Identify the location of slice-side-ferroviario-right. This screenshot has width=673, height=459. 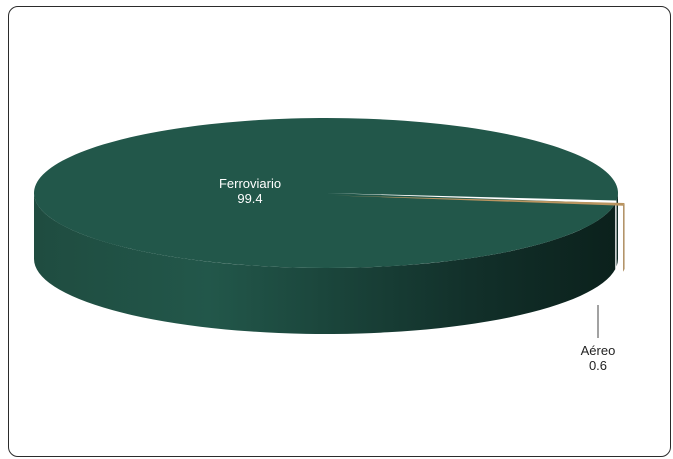
(617, 230).